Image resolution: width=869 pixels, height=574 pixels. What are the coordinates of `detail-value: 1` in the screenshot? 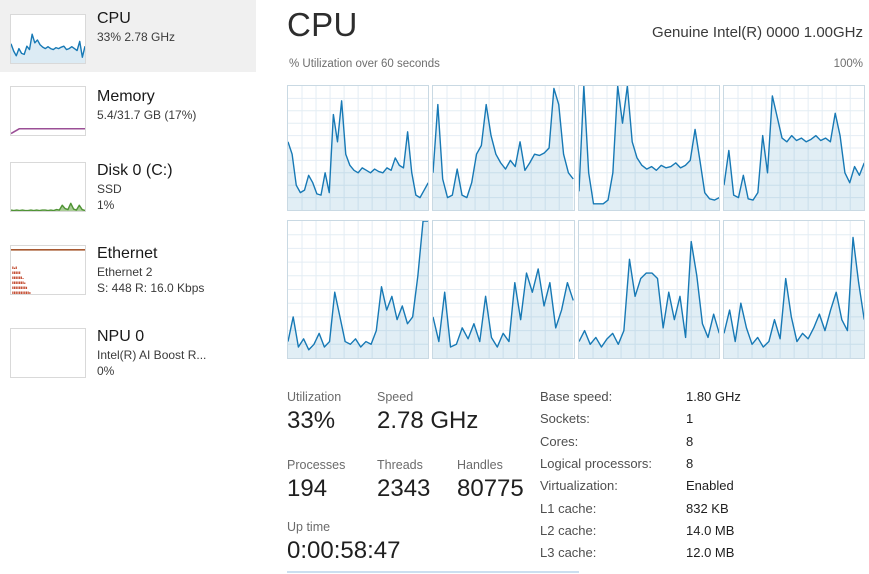 It's located at (690, 418).